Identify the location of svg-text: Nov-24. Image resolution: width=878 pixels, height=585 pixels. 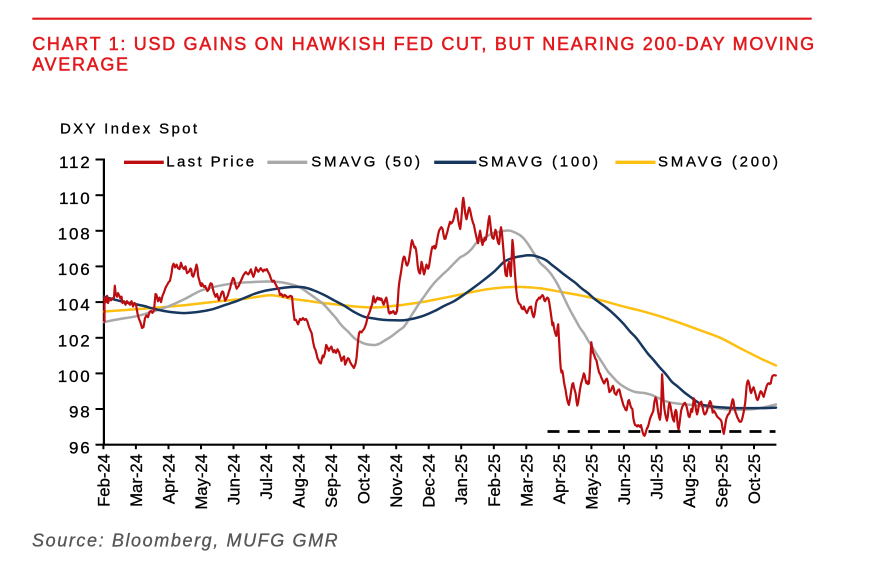
(396, 481).